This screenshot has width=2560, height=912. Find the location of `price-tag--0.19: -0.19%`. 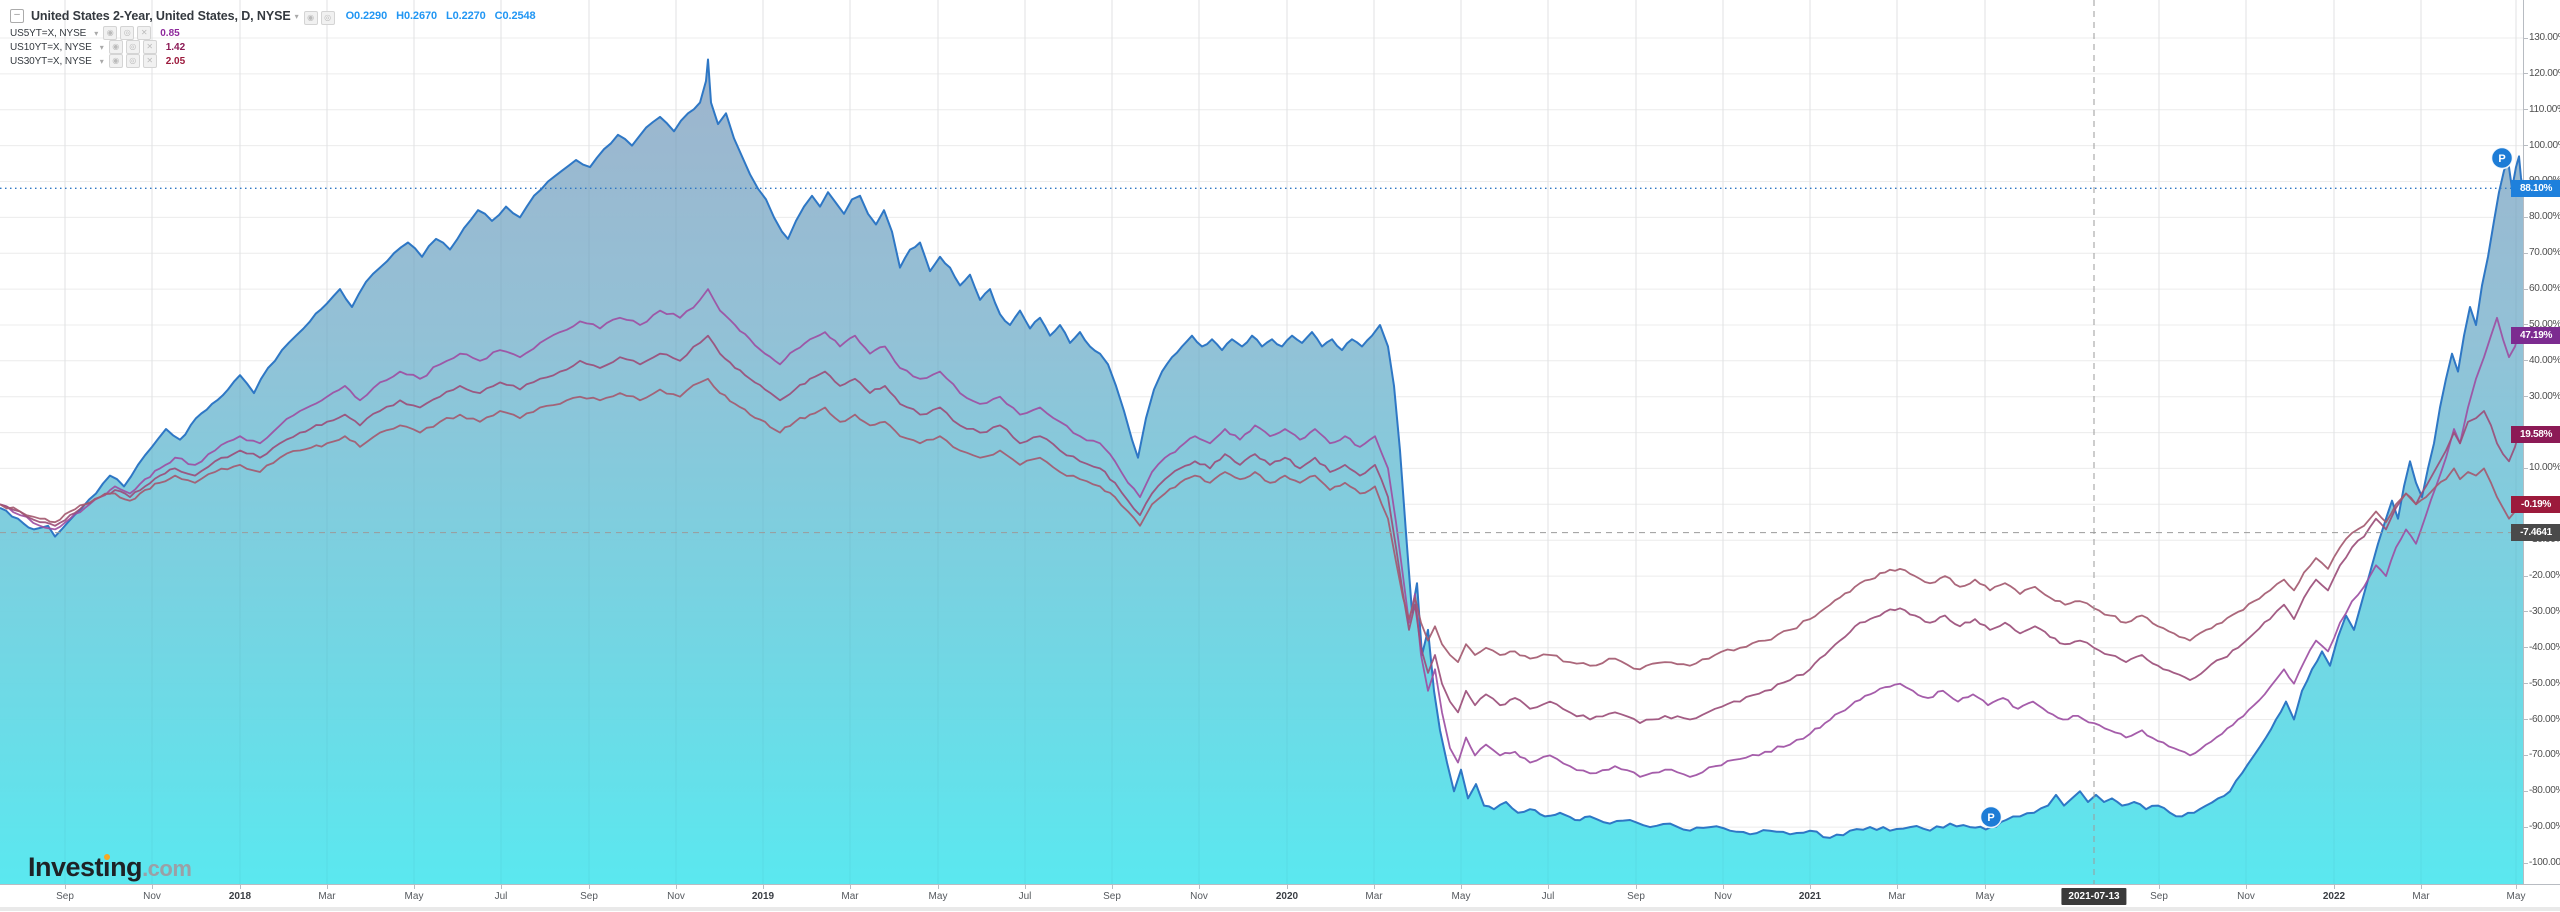

price-tag--0.19: -0.19% is located at coordinates (2535, 505).